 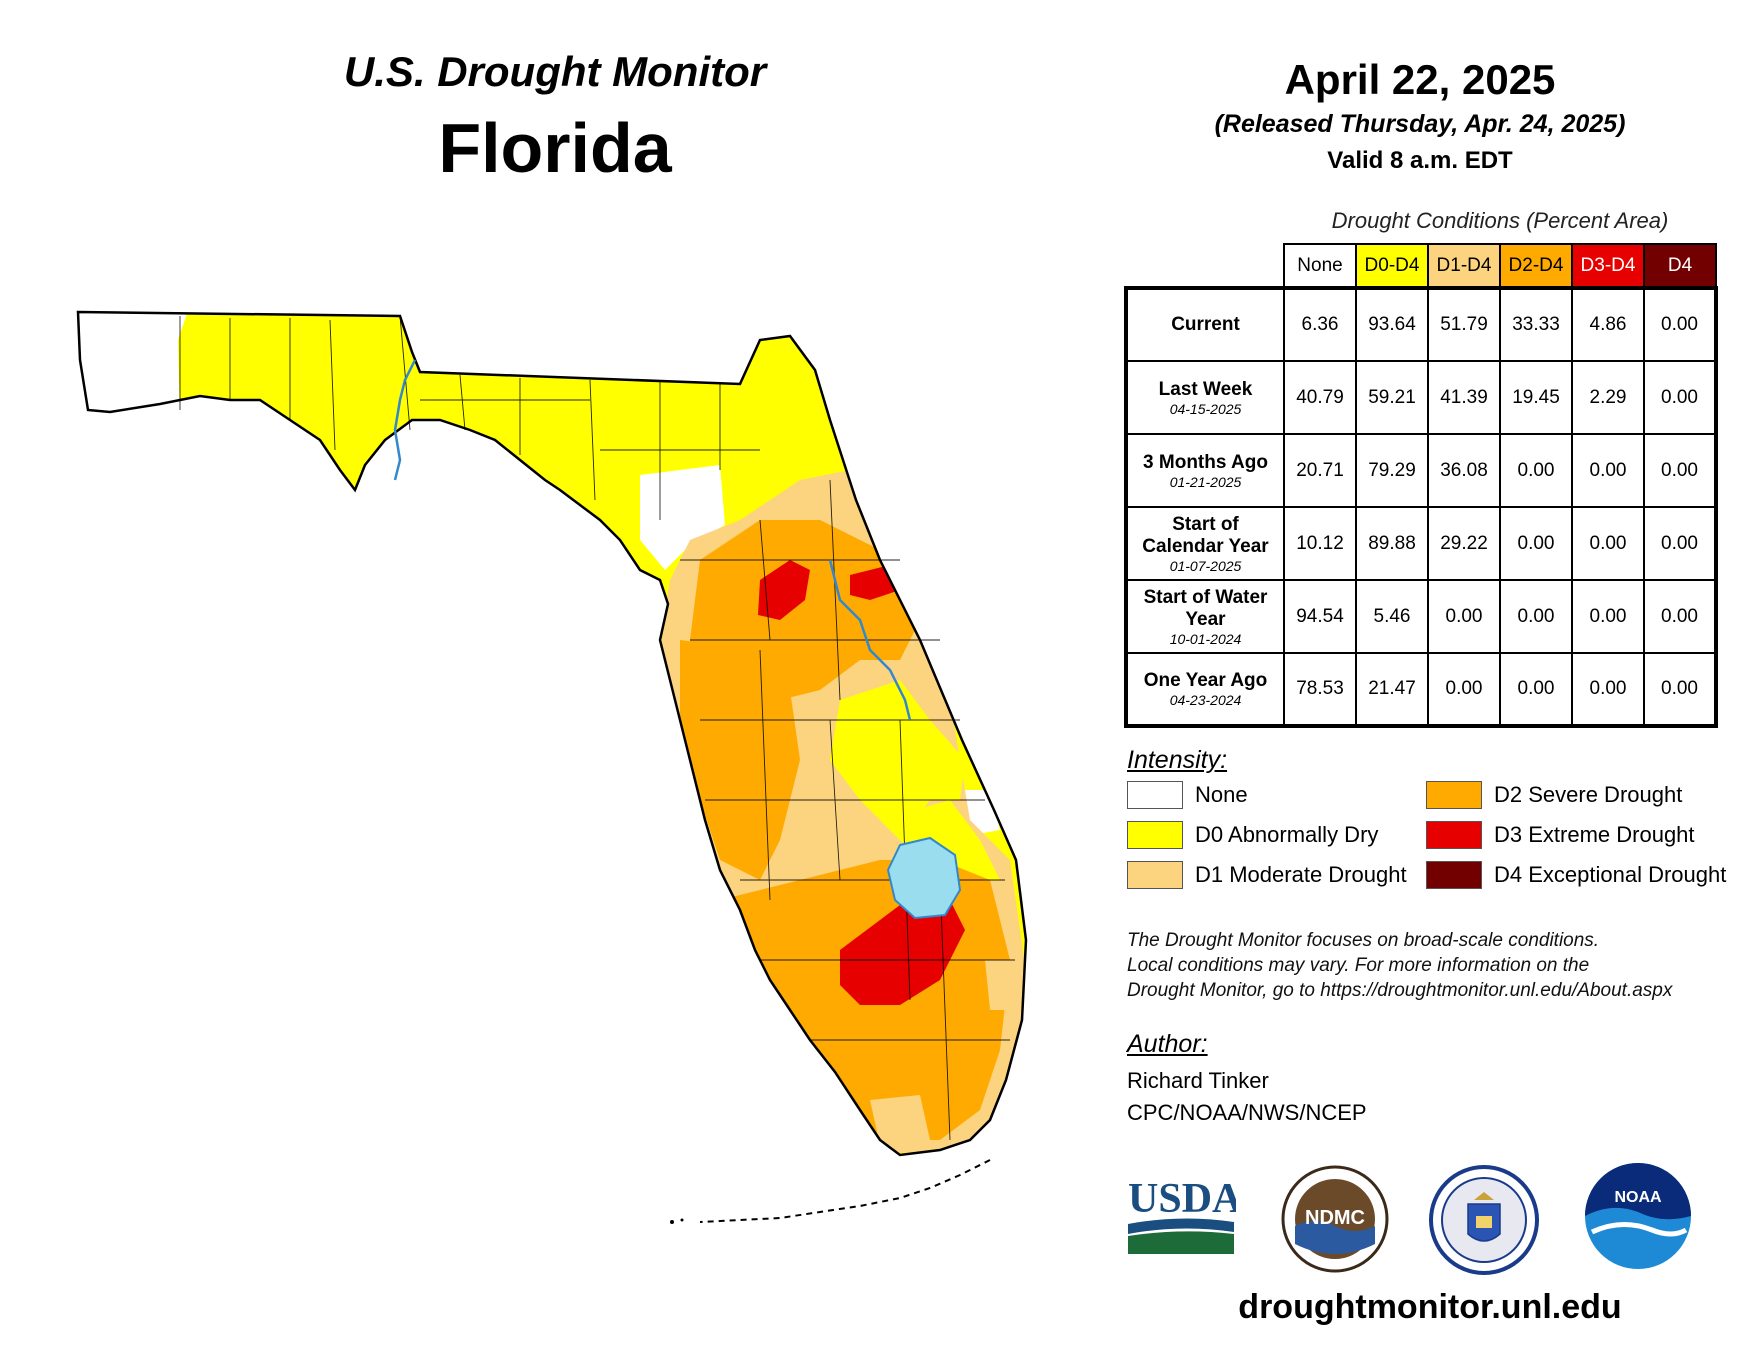 I want to click on legend-item: D2 Severe Drought, so click(x=1554, y=795).